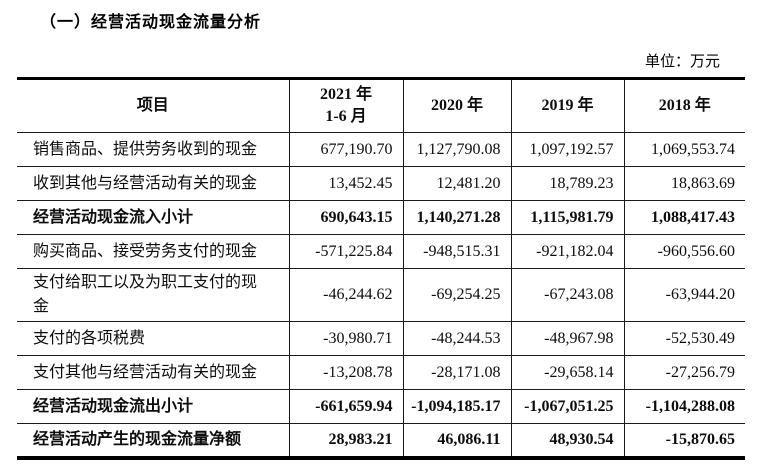  Describe the element at coordinates (456, 251) in the screenshot. I see `cell-value: -948,515.31` at that location.